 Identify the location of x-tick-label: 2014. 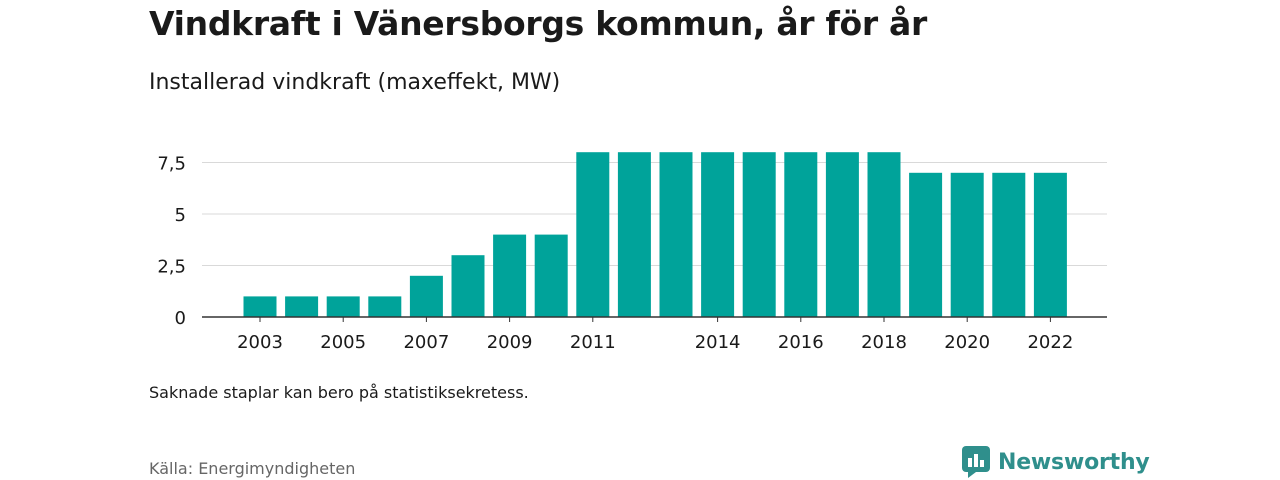
(718, 342).